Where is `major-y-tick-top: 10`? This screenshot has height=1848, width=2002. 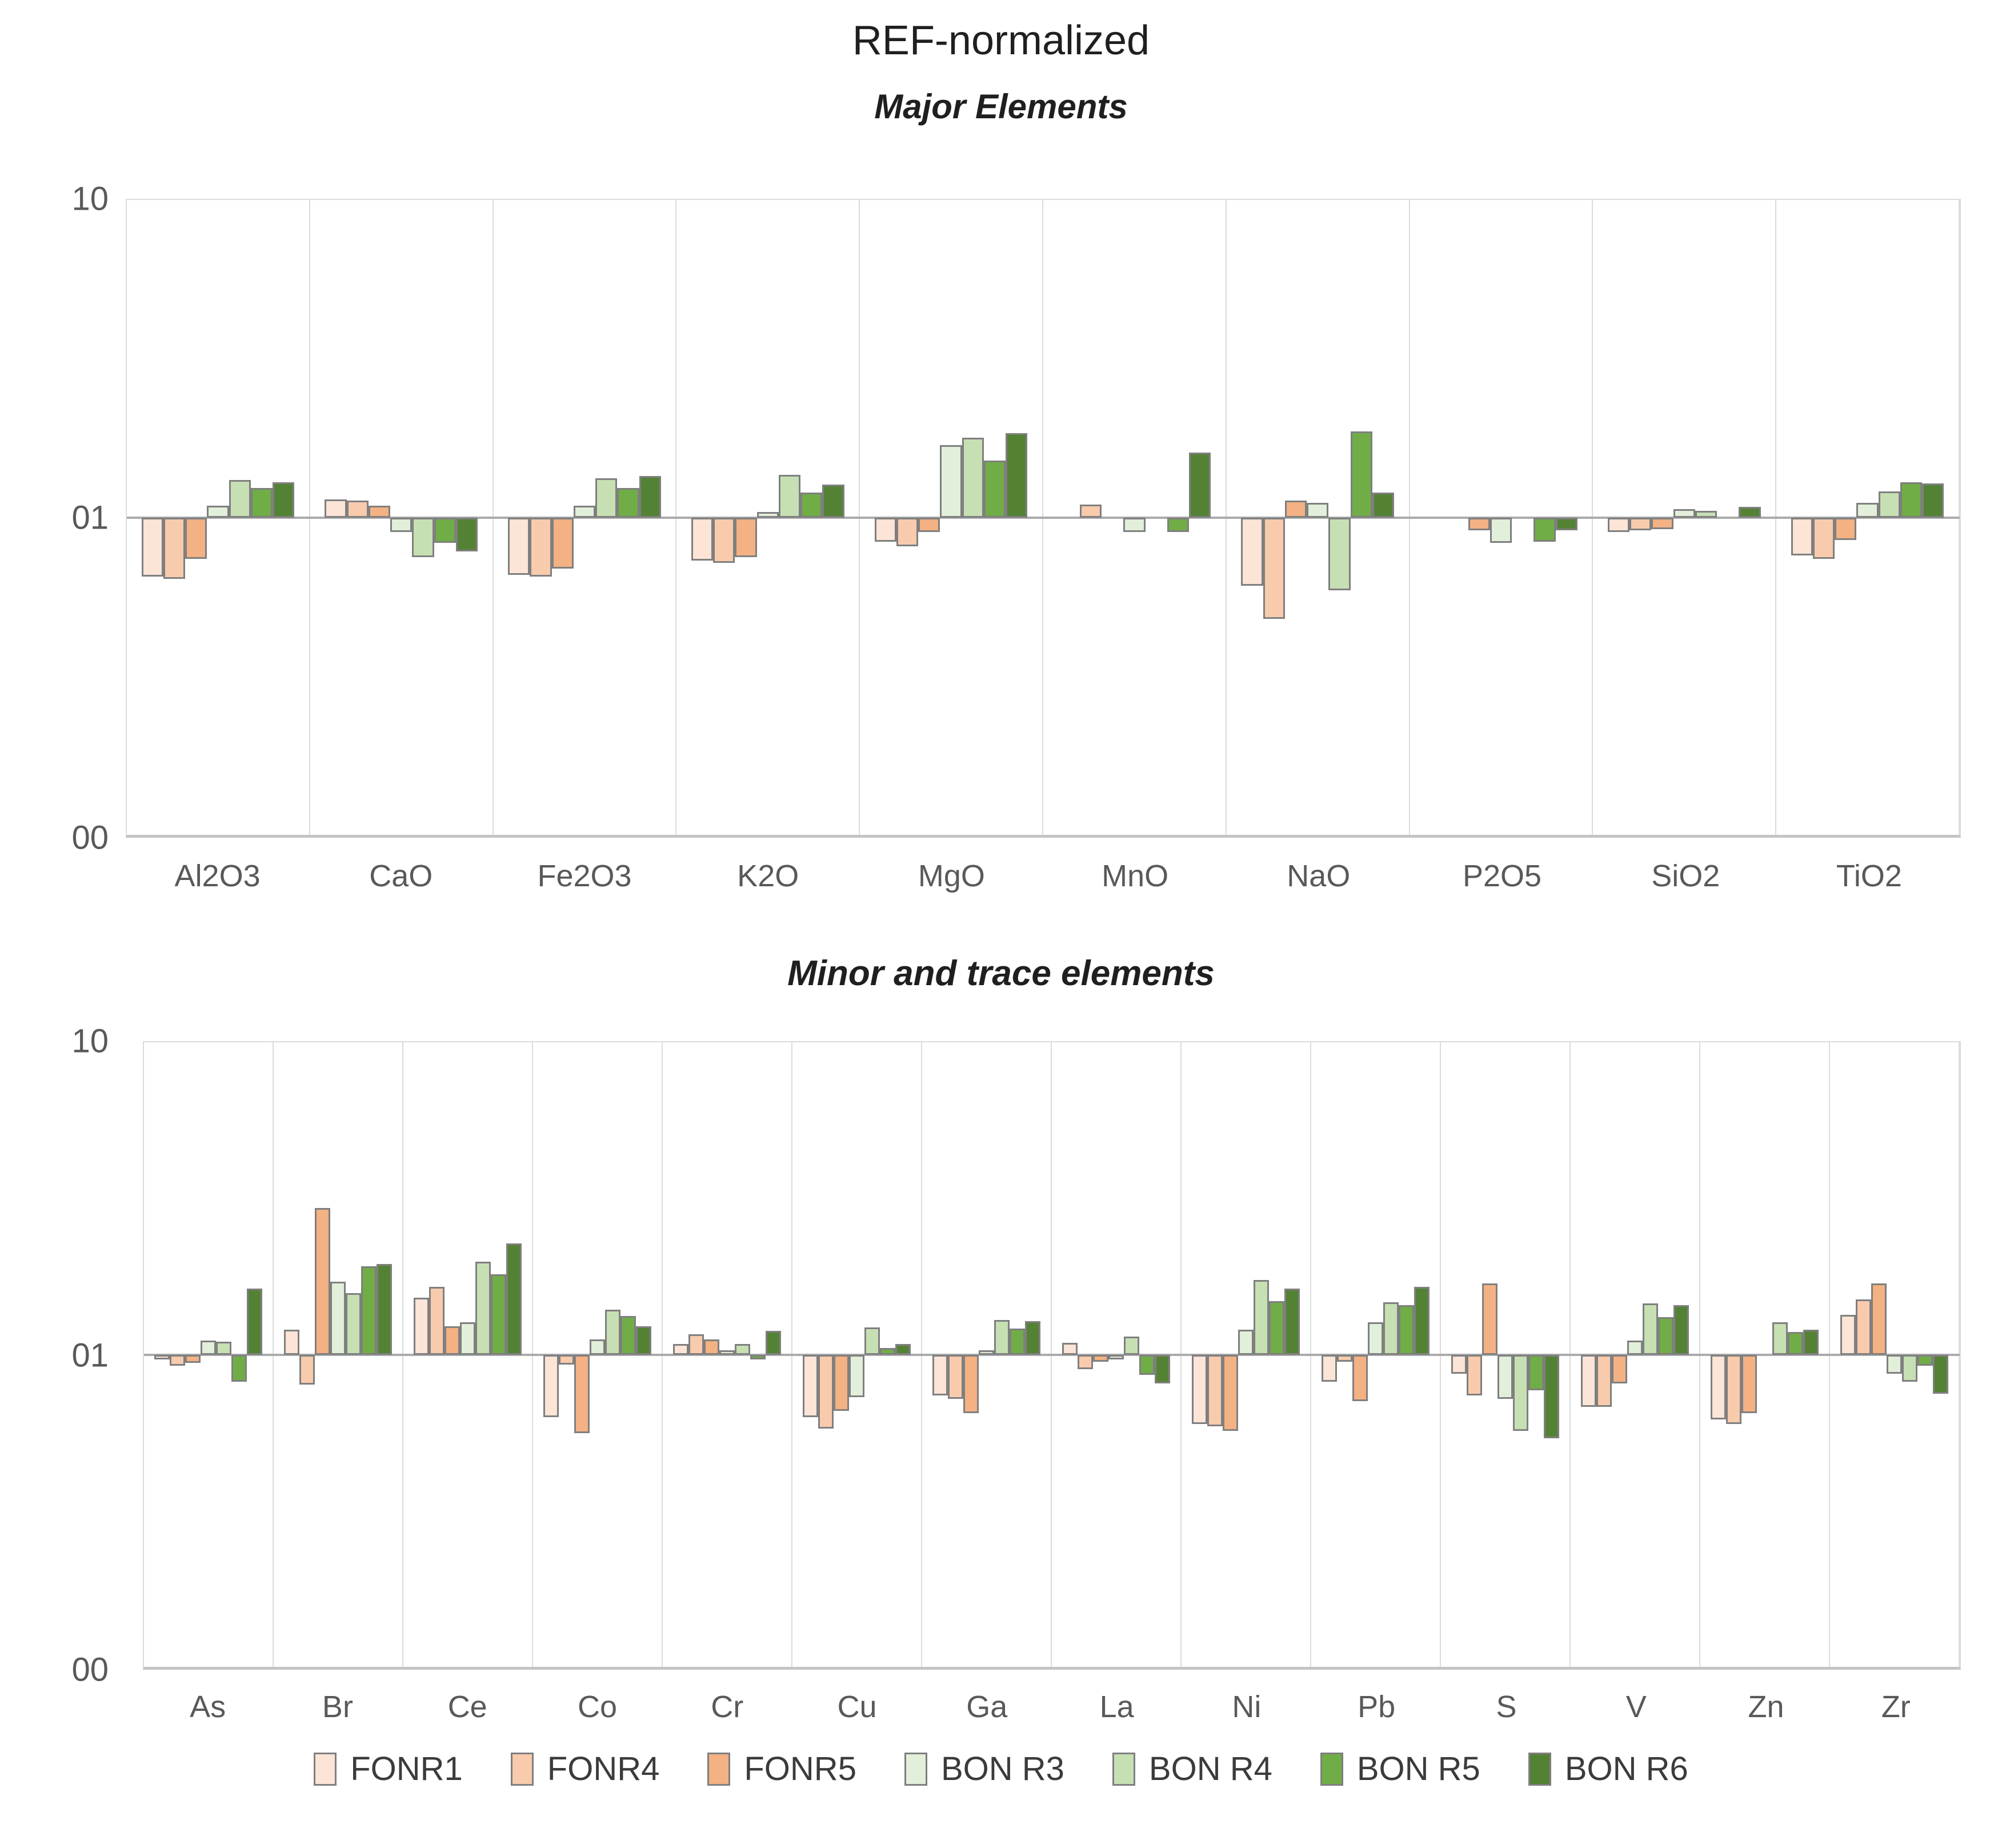 major-y-tick-top: 10 is located at coordinates (90, 199).